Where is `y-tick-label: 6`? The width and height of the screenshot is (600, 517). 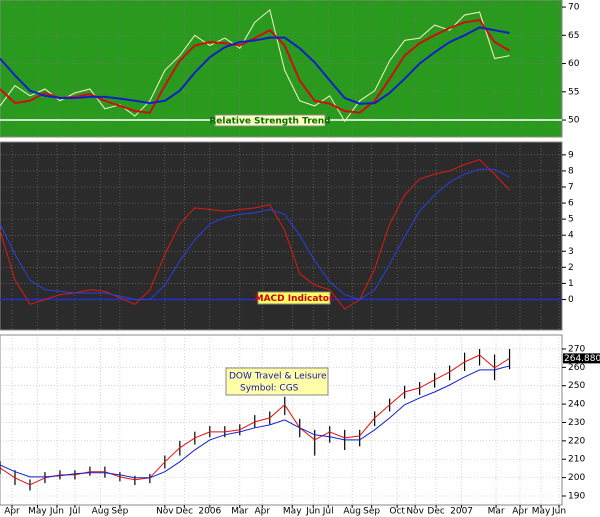 y-tick-label: 6 is located at coordinates (571, 204).